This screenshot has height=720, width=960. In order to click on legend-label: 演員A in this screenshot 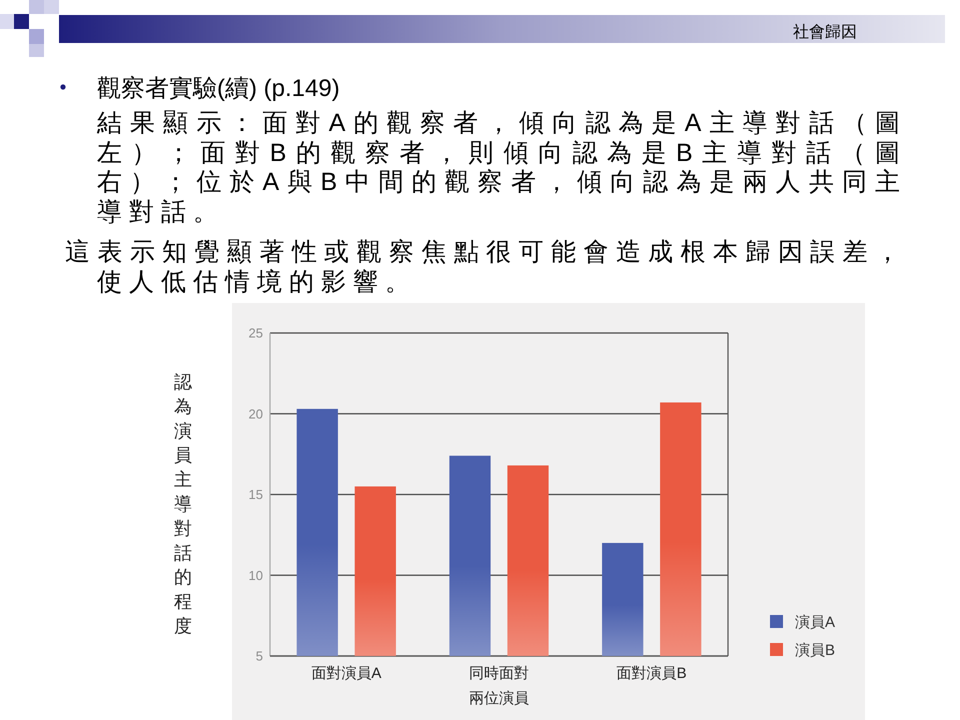, I will do `click(815, 622)`.